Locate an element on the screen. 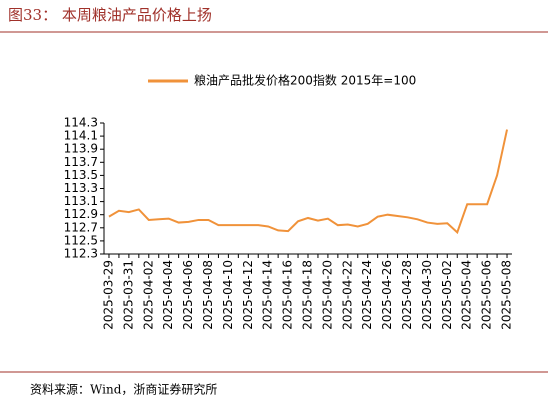 The image size is (548, 403). x-tick-label: 2025-04-18 is located at coordinates (308, 295).